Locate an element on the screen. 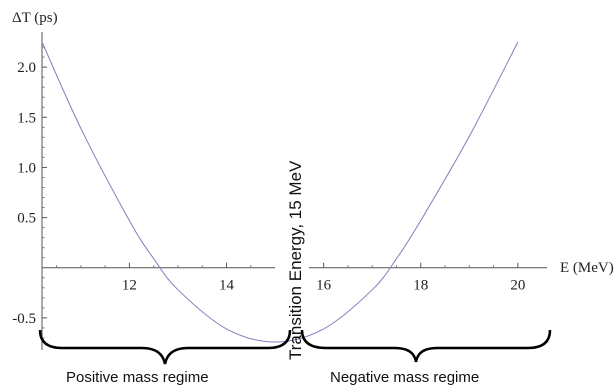  y-axis-title: ΔT (ps) is located at coordinates (35, 18).